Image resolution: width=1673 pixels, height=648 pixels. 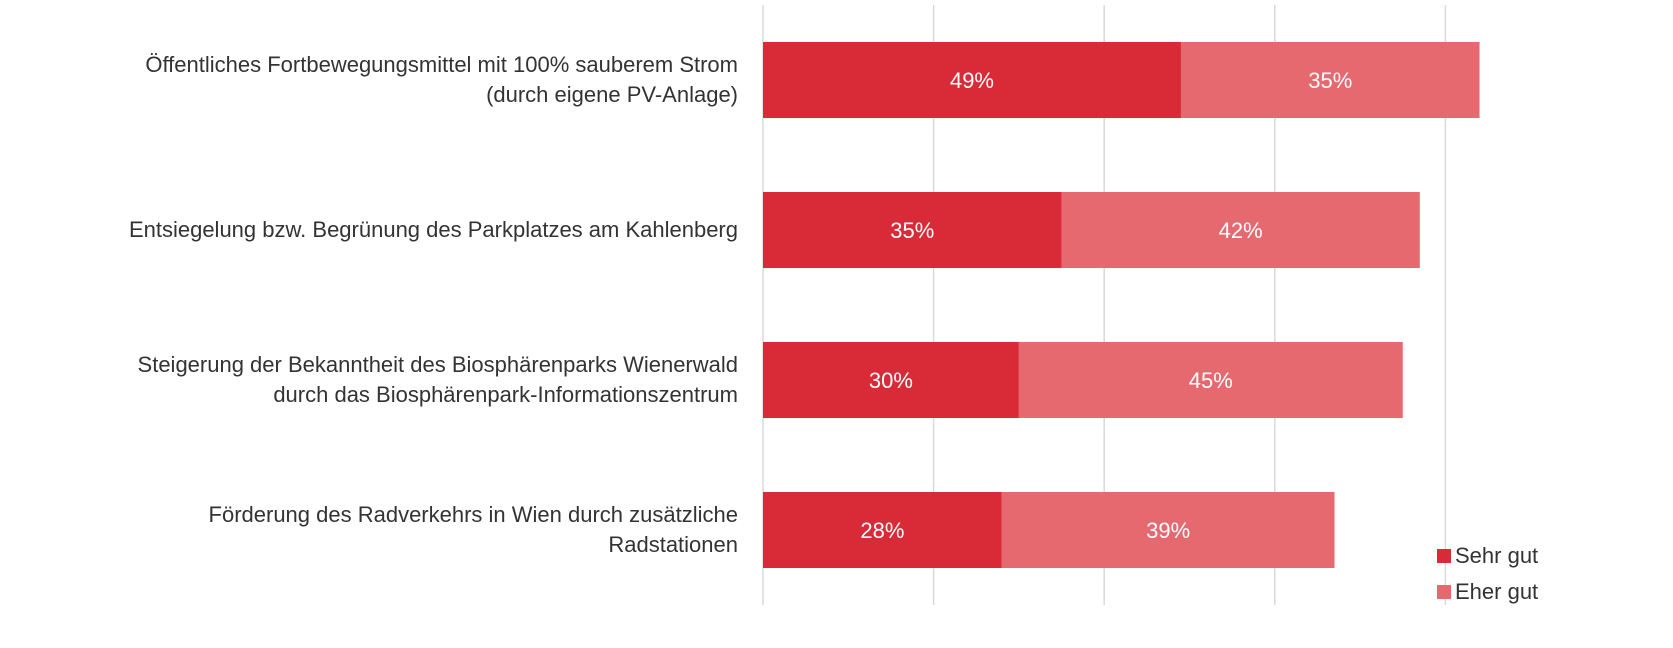 What do you see at coordinates (1496, 591) in the screenshot?
I see `legend-label: Eher gut` at bounding box center [1496, 591].